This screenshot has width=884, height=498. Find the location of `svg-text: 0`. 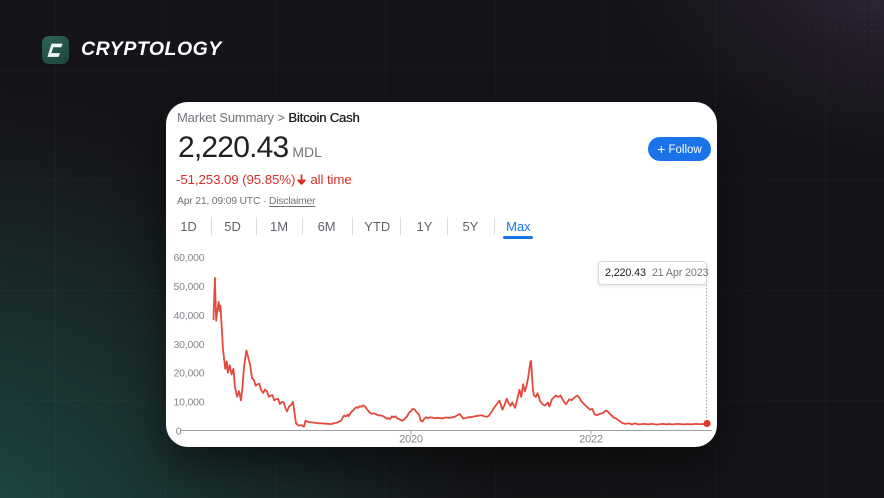

svg-text: 0 is located at coordinates (179, 432).